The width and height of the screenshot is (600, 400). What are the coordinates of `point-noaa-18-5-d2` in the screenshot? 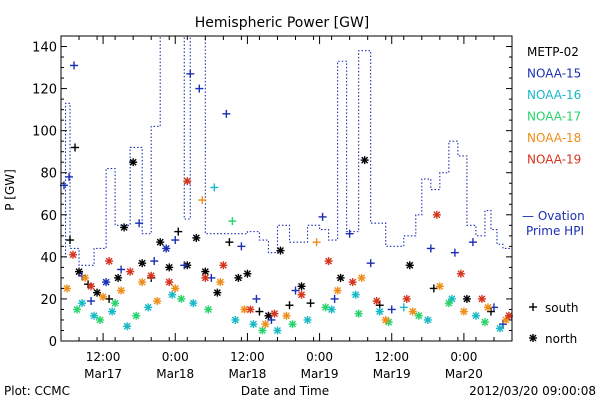 It's located at (157, 301).